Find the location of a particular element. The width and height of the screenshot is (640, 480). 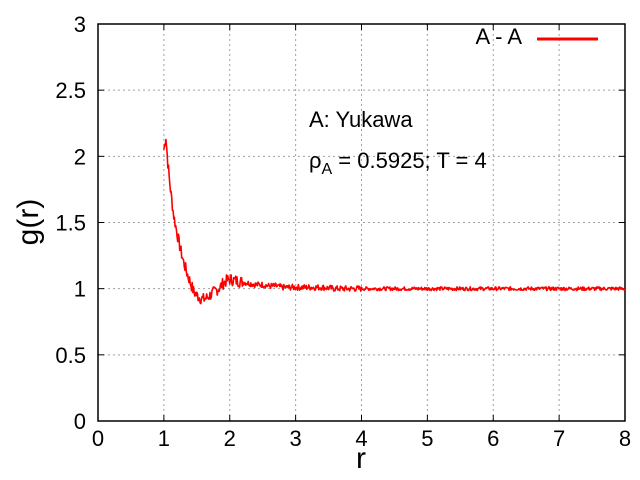

y-tick-label: 0 is located at coordinates (80, 421).